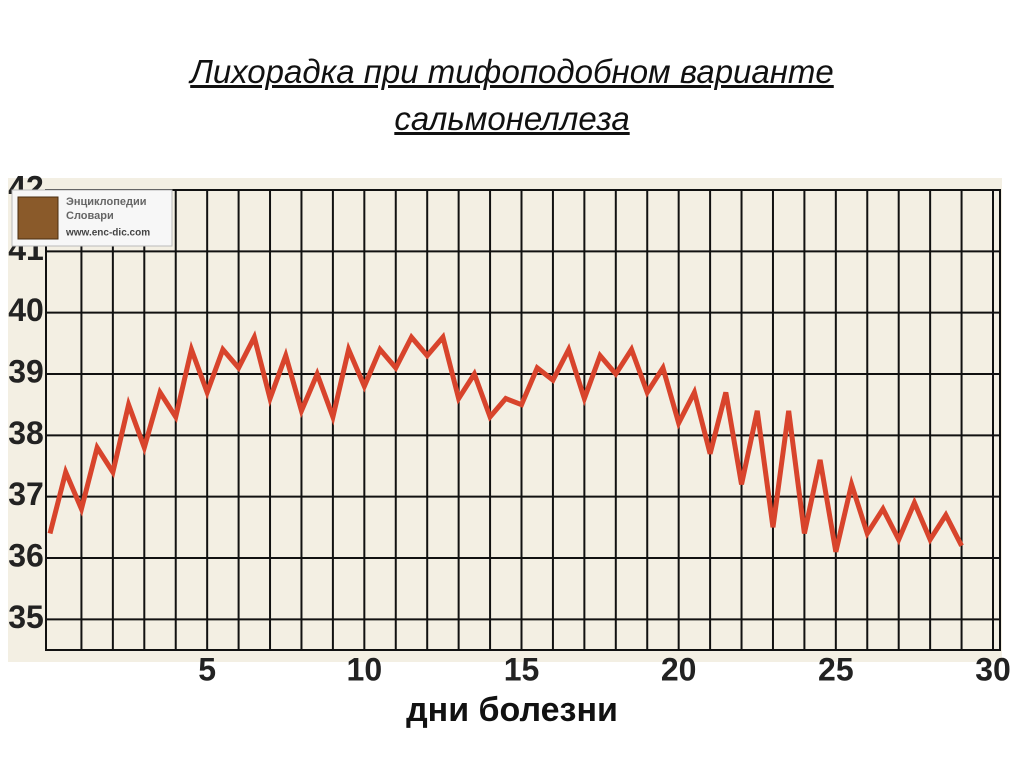  I want to click on y-tick-label: 40, so click(26, 310).